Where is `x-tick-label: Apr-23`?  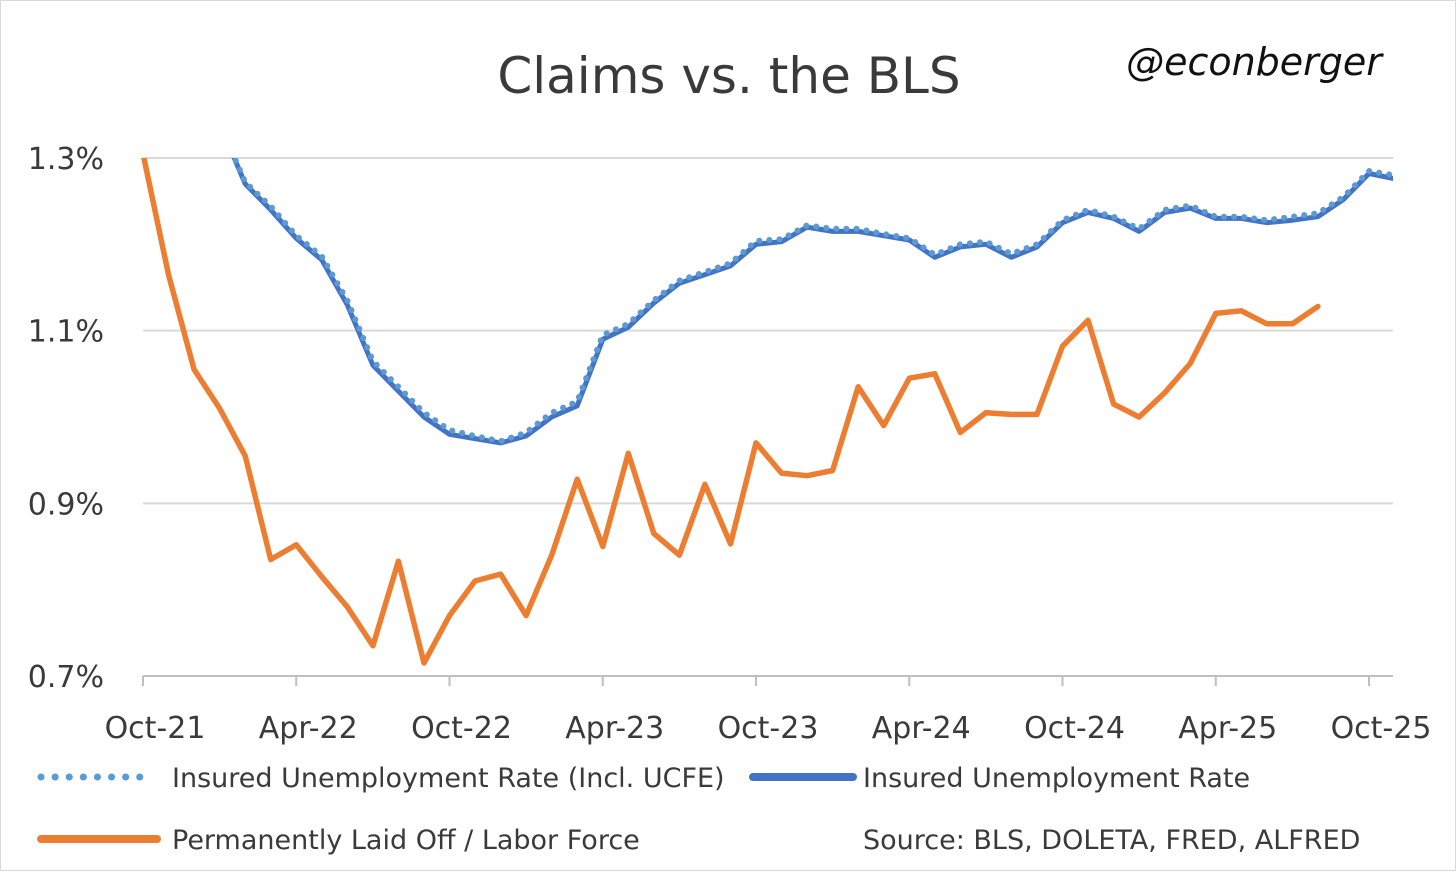 x-tick-label: Apr-23 is located at coordinates (614, 728).